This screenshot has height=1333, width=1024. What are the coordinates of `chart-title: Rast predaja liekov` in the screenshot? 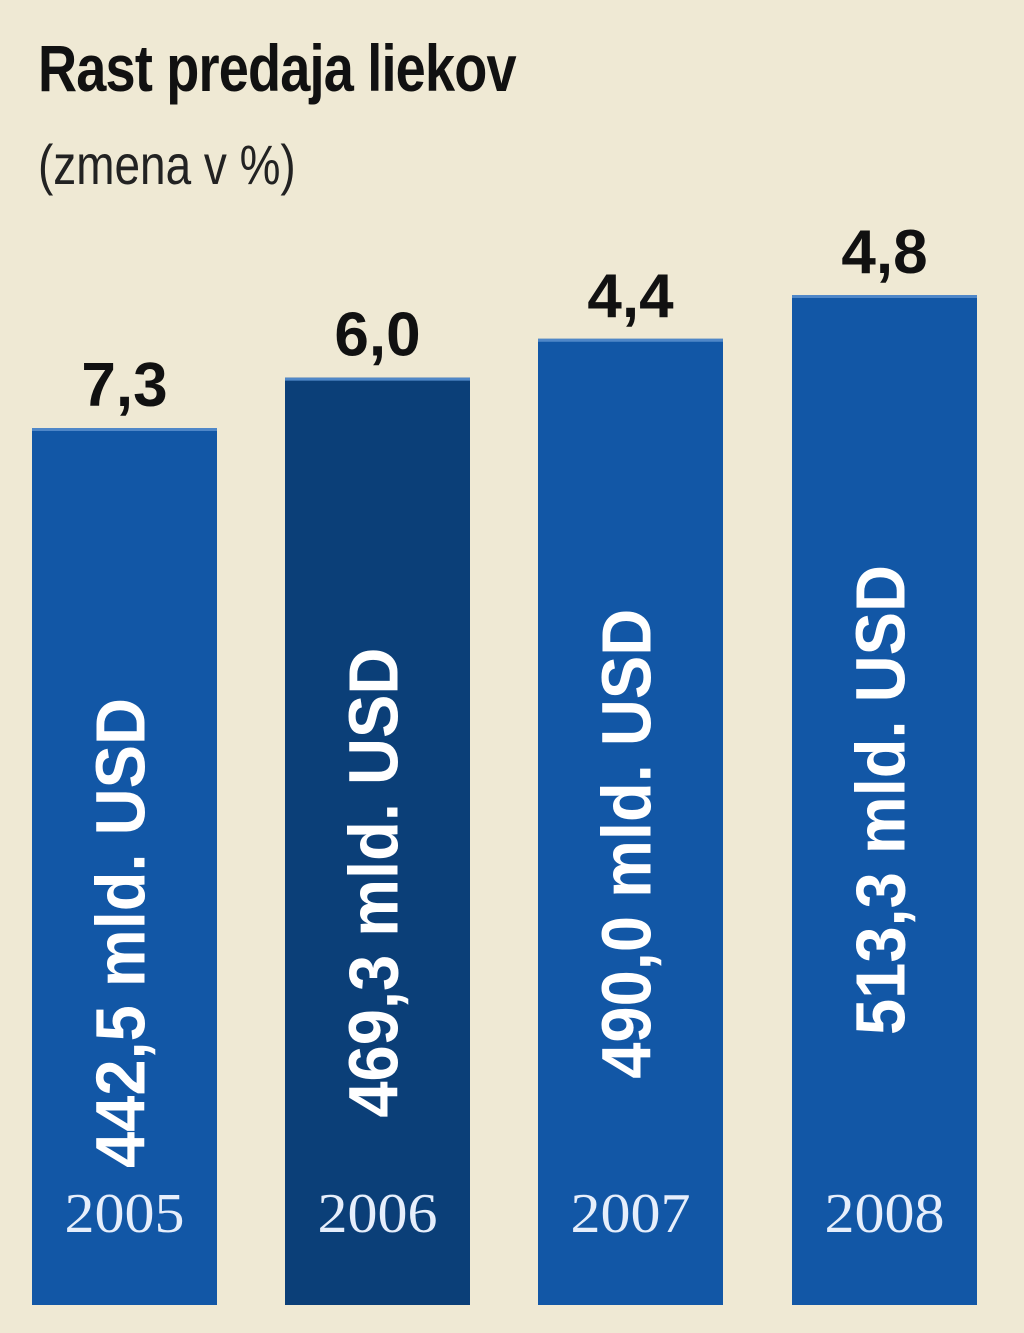 It's located at (277, 68).